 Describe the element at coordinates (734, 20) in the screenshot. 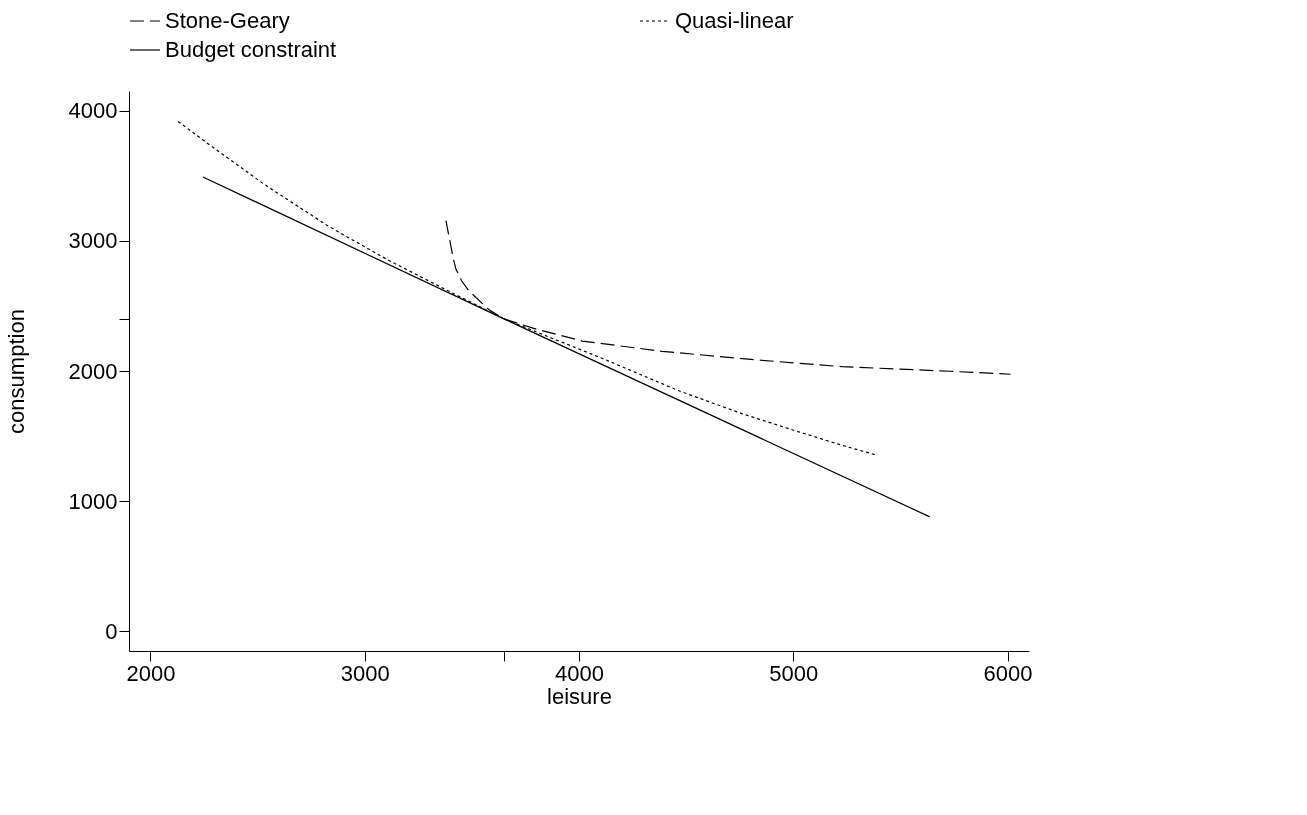

I see `legend-label: Quasi-linear` at that location.